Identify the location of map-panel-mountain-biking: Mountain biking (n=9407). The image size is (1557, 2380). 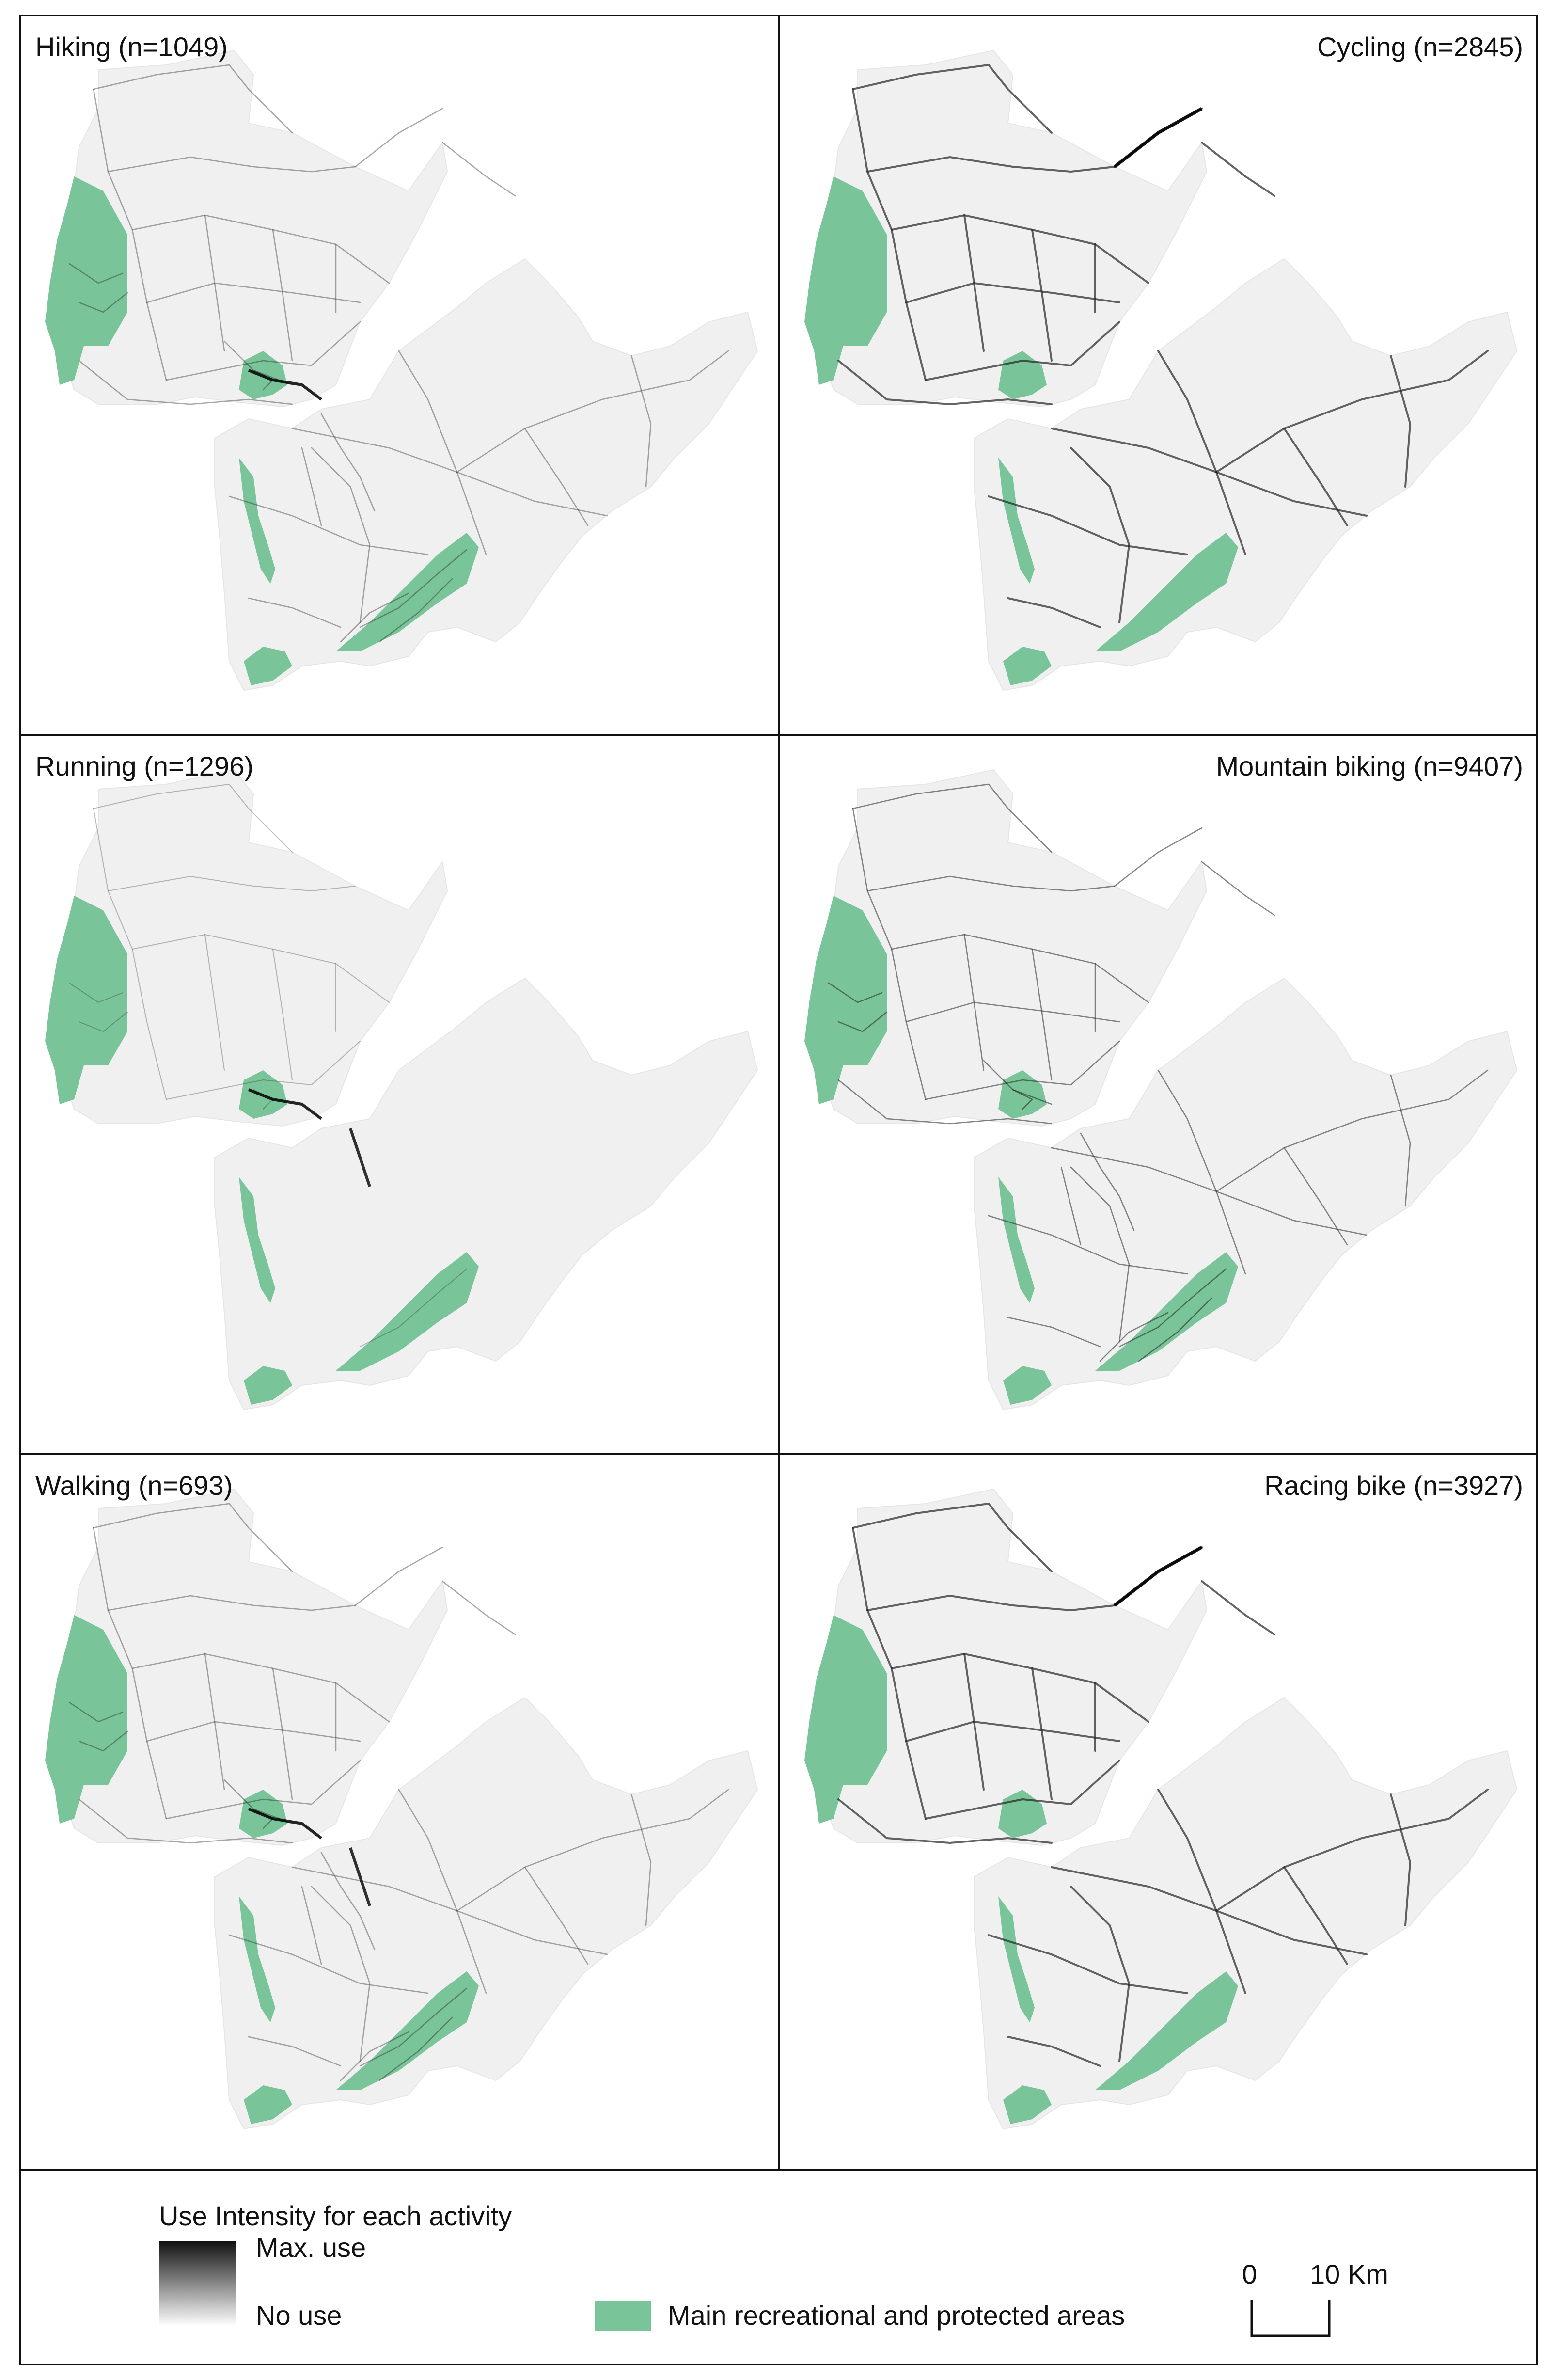
(1159, 1094).